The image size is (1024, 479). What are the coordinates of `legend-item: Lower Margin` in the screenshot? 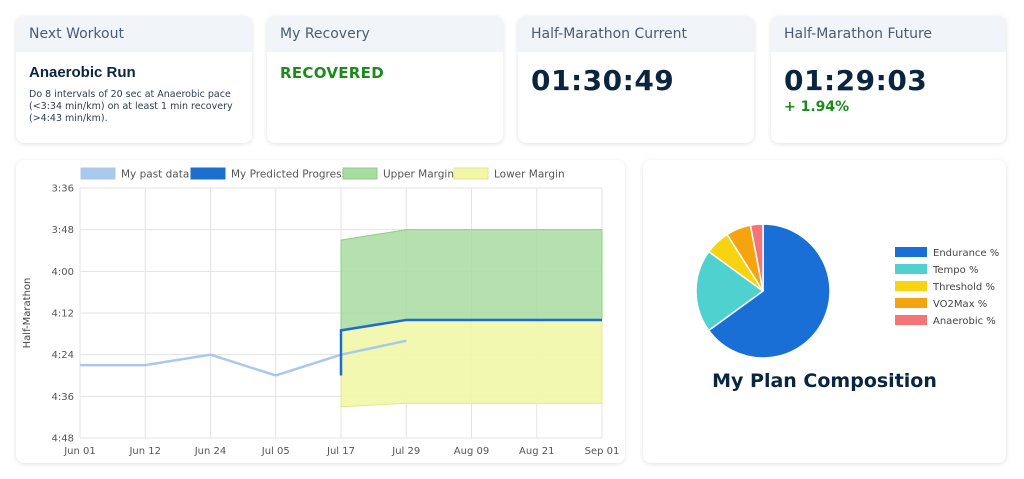 It's located at (509, 174).